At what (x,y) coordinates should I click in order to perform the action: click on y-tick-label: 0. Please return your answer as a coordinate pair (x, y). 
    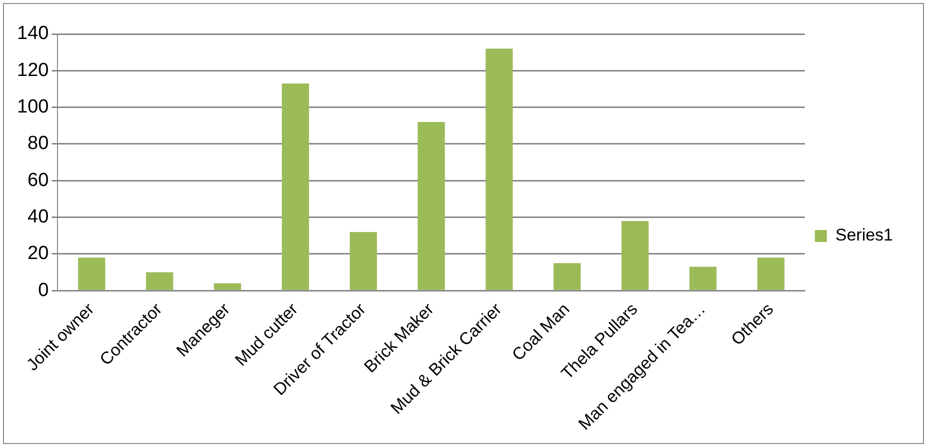
    Looking at the image, I should click on (43, 290).